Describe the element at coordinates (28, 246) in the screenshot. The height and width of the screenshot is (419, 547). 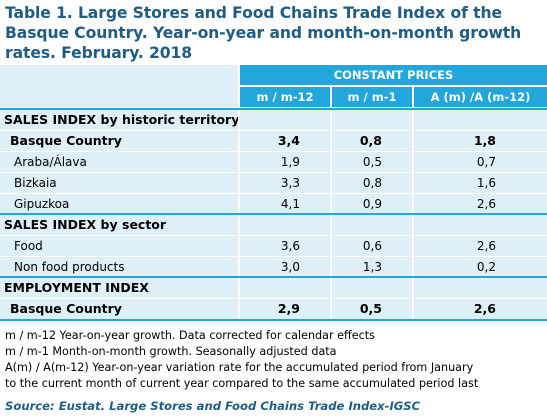
I see `row-label: Food` at that location.